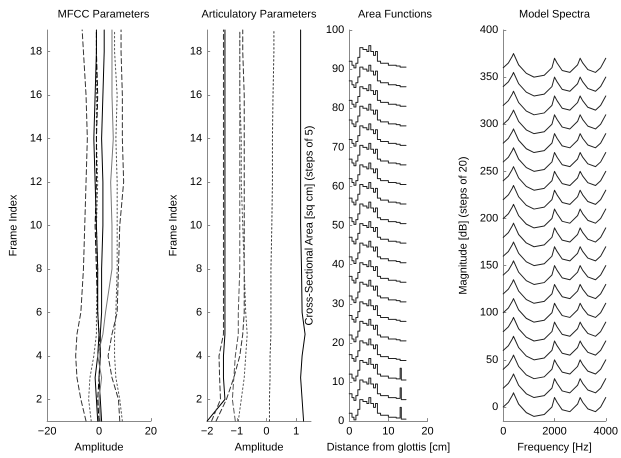 The width and height of the screenshot is (621, 458). I want to click on y-tick-label: 70, so click(338, 147).